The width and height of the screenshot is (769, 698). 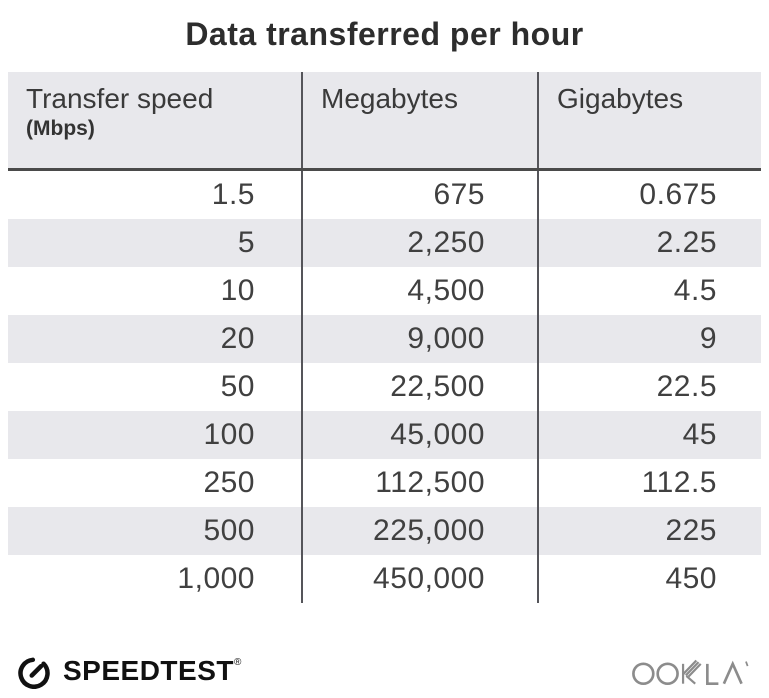 I want to click on ookla-letter-k, so click(x=691, y=672).